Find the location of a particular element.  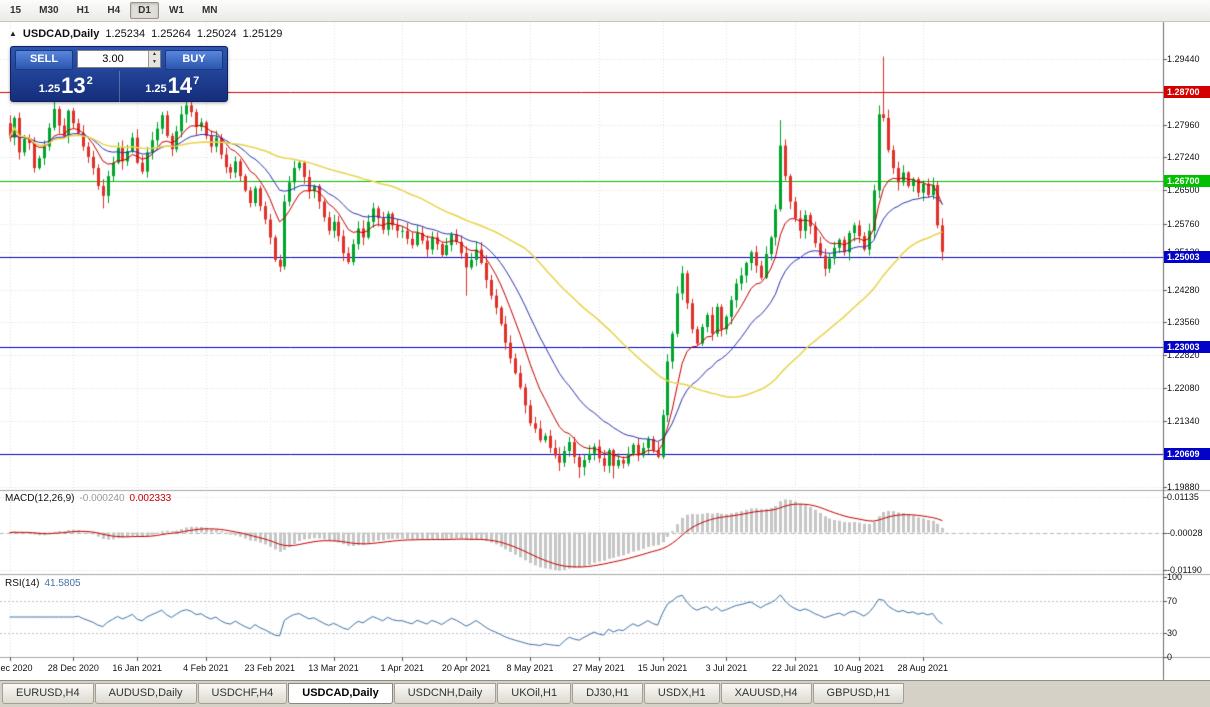

sell-price-base: 1.25 is located at coordinates (49, 89).